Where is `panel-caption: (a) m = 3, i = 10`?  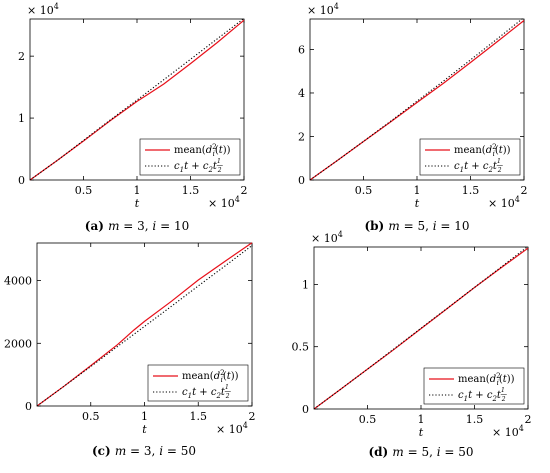
panel-caption: (a) m = 3, i = 10 is located at coordinates (137, 226).